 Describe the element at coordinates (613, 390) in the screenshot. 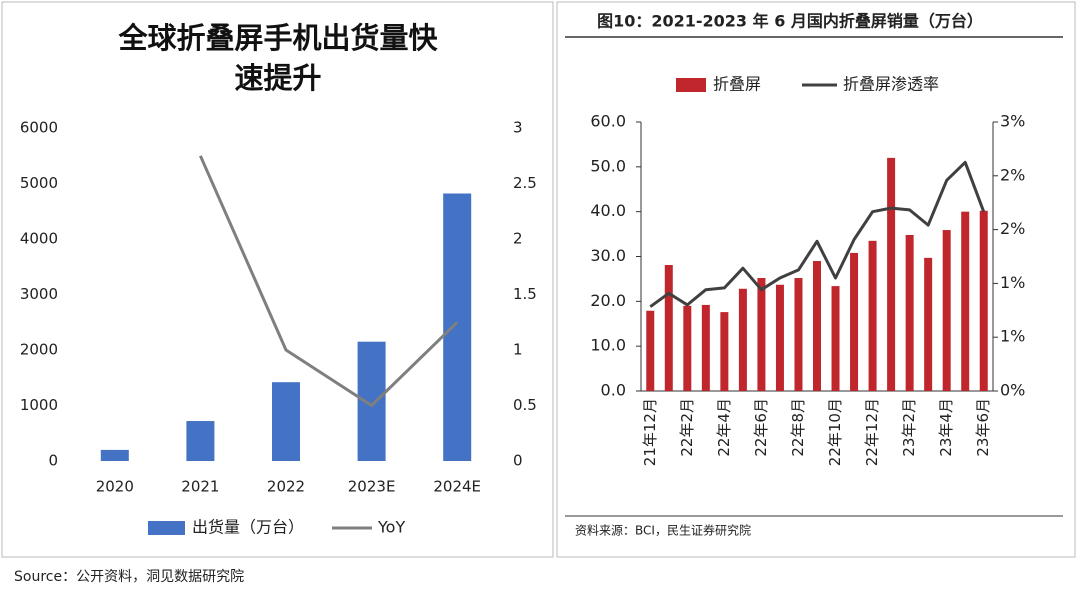

I see `y-tick-label: 0.0` at that location.